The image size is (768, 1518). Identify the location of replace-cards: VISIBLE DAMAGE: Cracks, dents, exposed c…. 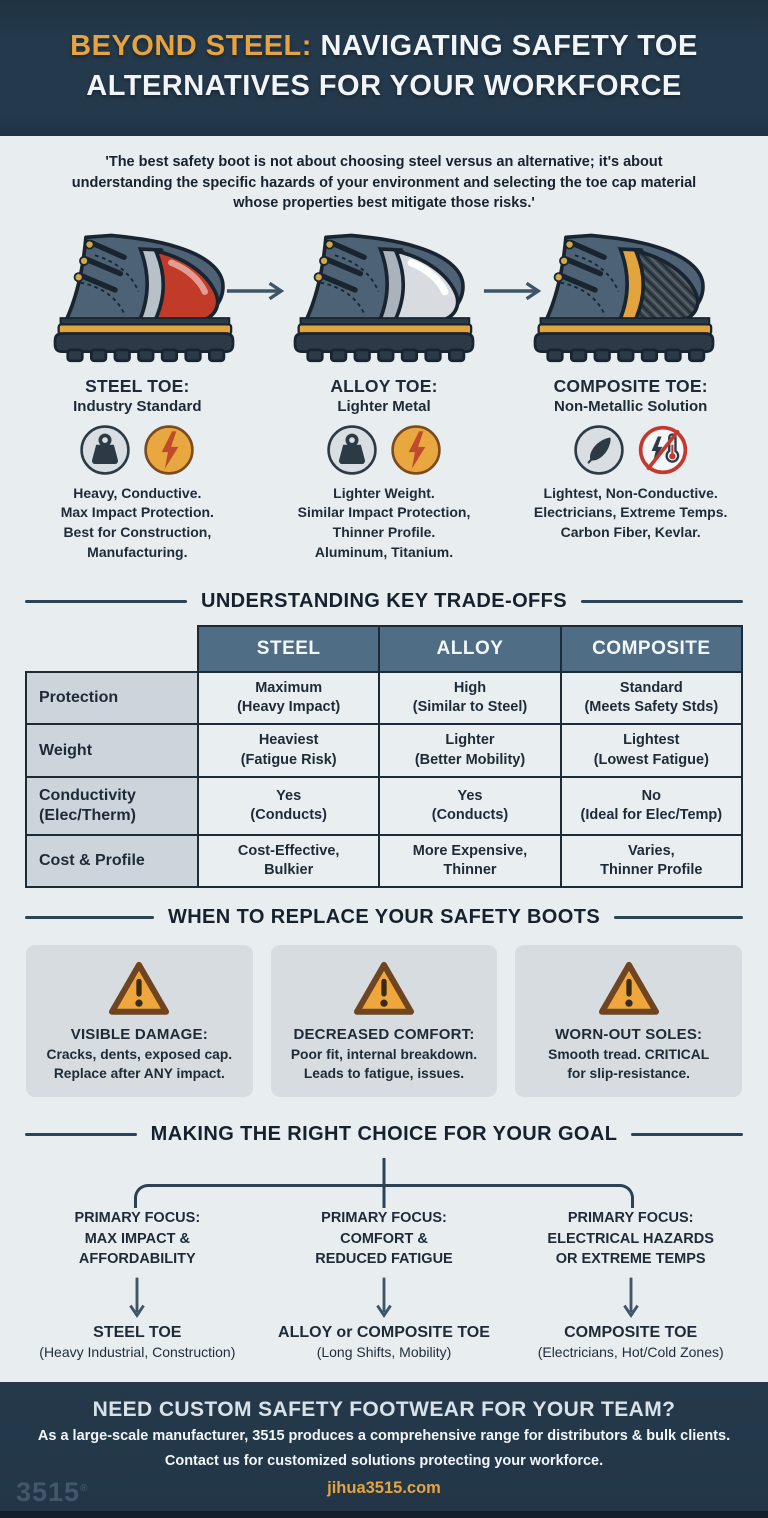
(384, 1023).